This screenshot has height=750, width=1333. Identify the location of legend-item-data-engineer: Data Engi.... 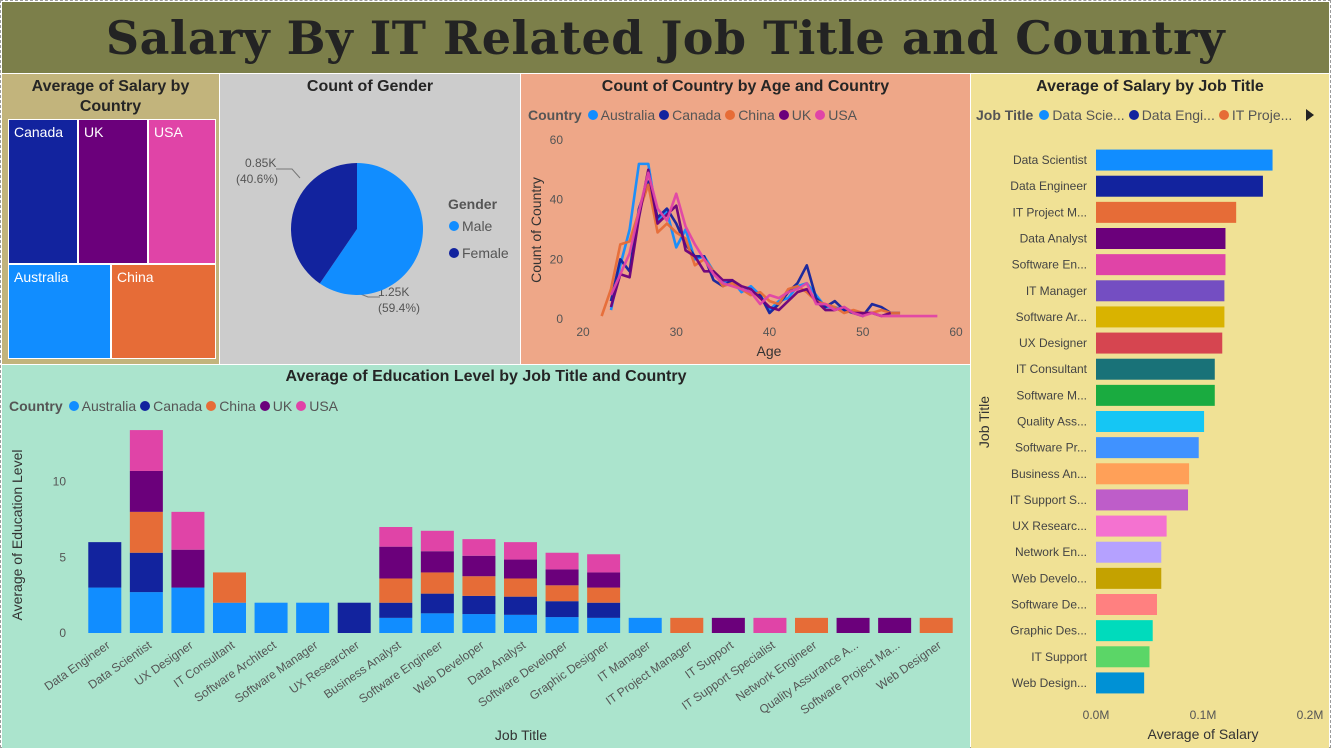
(1171, 115).